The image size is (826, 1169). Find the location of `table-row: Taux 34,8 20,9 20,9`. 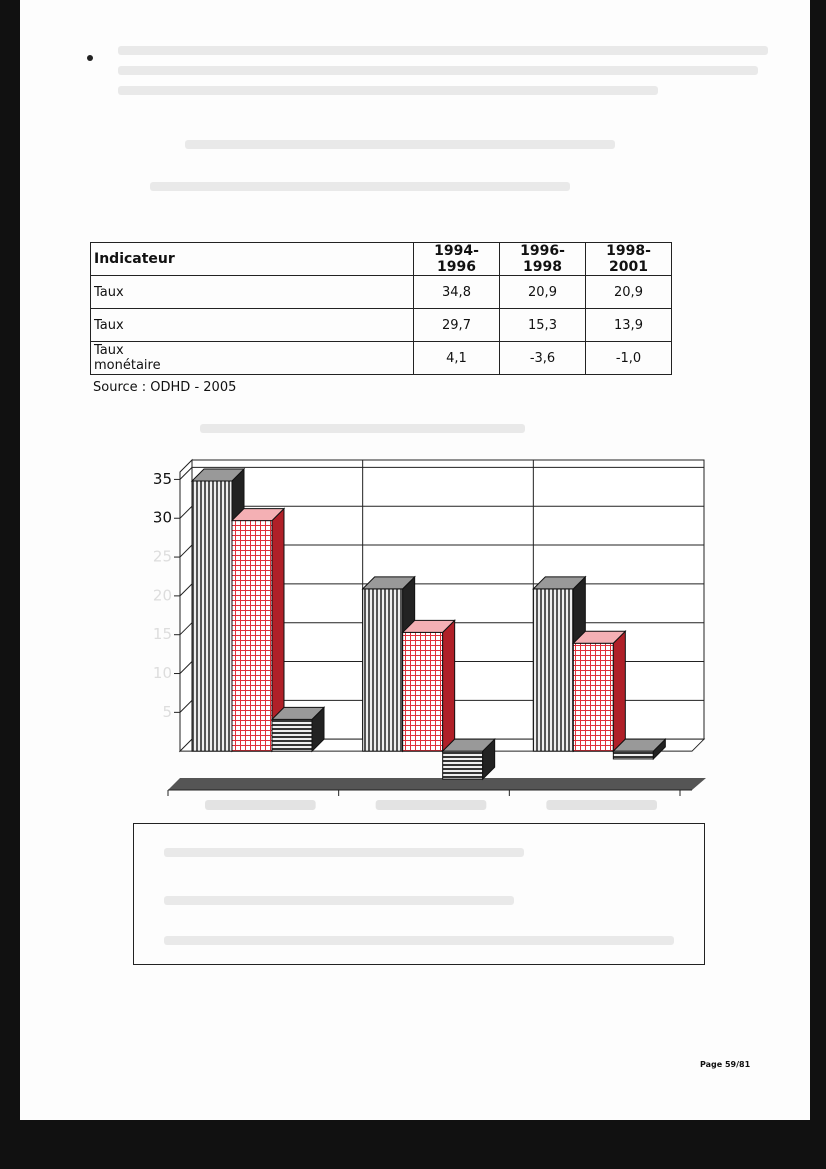

table-row: Taux 34,8 20,9 20,9 is located at coordinates (381, 292).